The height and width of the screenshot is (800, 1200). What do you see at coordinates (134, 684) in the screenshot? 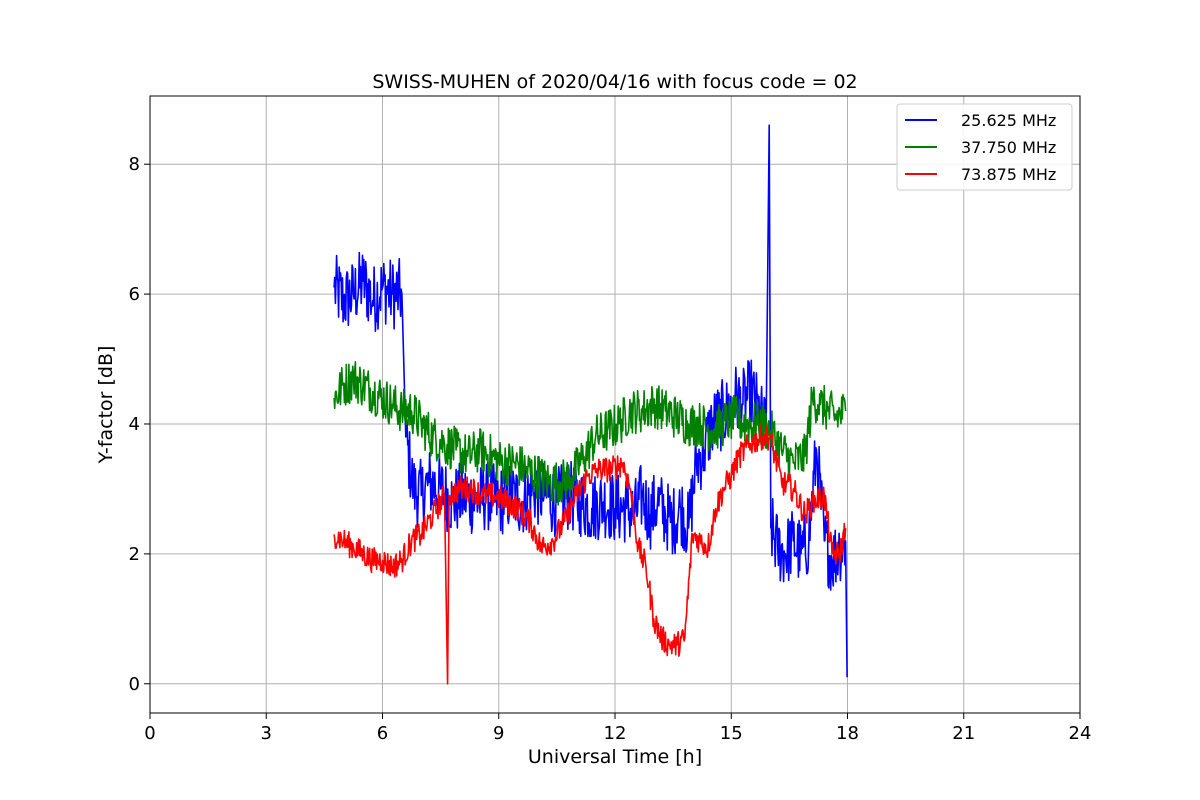
I see `y-tick-label: 0` at bounding box center [134, 684].